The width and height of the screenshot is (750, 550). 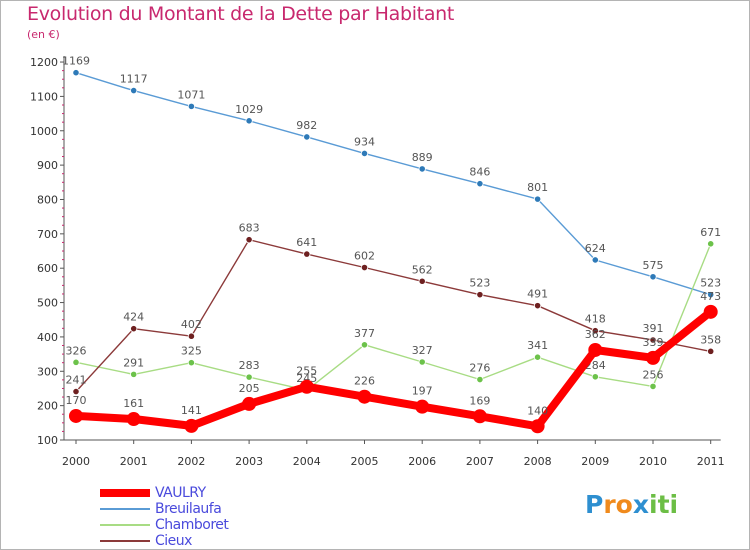 I want to click on y-tick-label: 200, so click(x=47, y=406).